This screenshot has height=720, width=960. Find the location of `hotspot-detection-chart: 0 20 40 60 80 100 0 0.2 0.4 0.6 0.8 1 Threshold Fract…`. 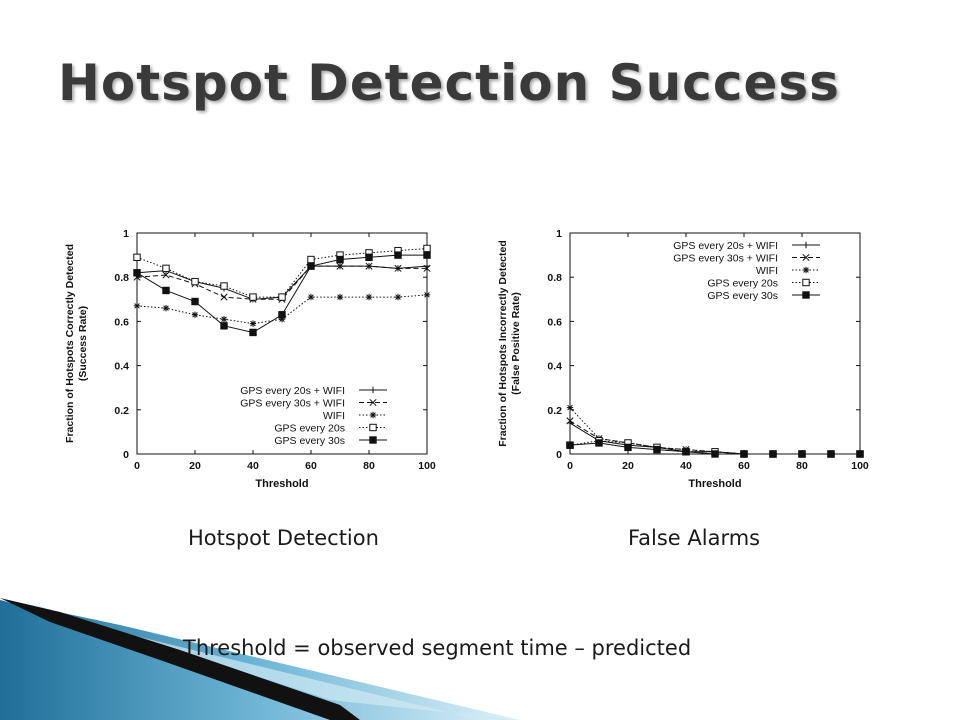

hotspot-detection-chart: 0 20 40 60 80 100 0 0.2 0.4 0.6 0.8 1 Threshold Fract… is located at coordinates (250, 359).